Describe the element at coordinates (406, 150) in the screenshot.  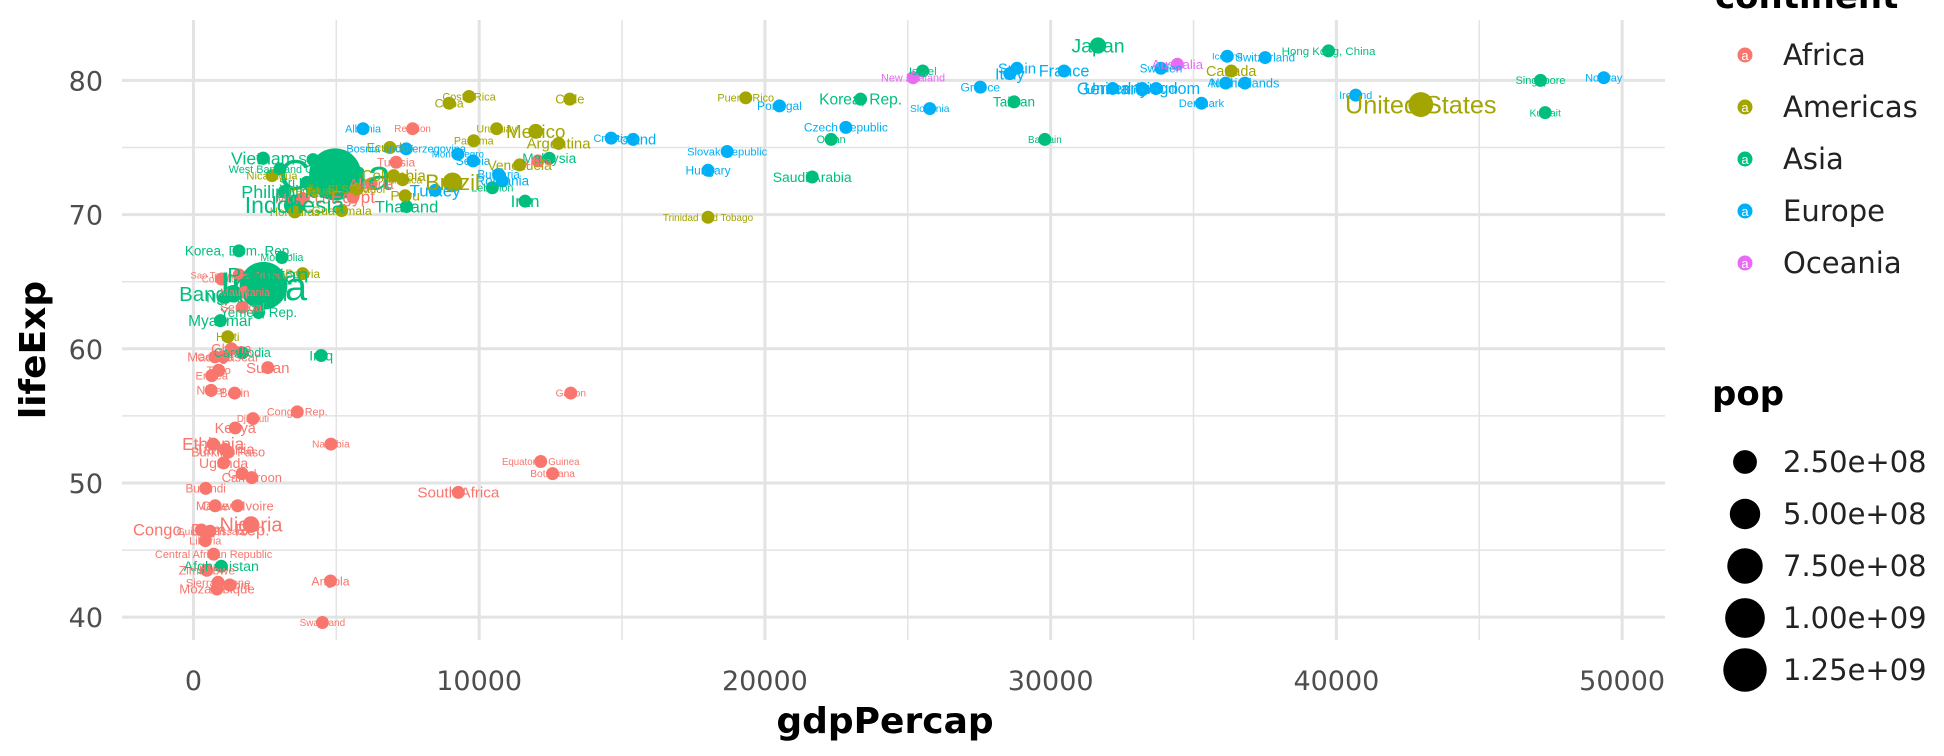
I see `label-bosnia-and-herzegovina: Bosnia and Herzegovina` at that location.